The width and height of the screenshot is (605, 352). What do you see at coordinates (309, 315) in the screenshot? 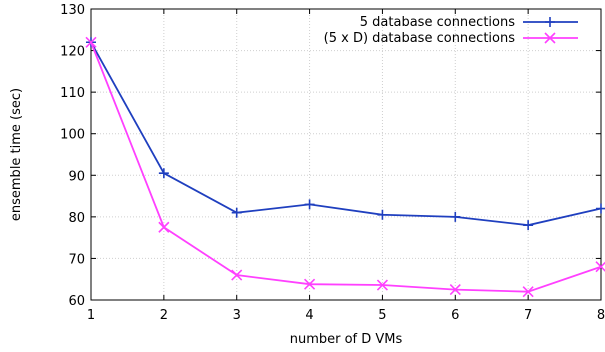
I see `x-tick-label: 4` at bounding box center [309, 315].